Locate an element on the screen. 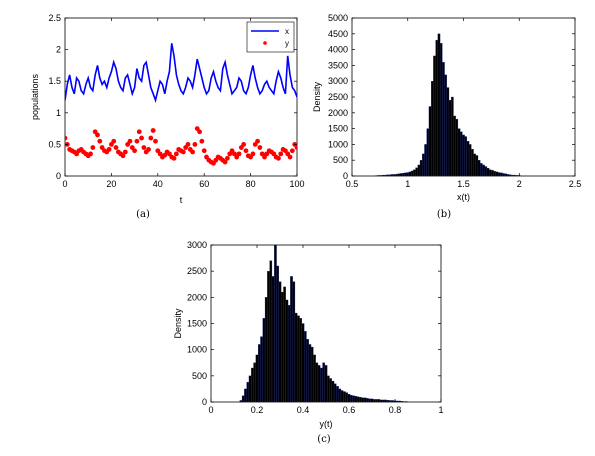 The height and width of the screenshot is (456, 595). y-tick-label: 0 is located at coordinates (58, 176).